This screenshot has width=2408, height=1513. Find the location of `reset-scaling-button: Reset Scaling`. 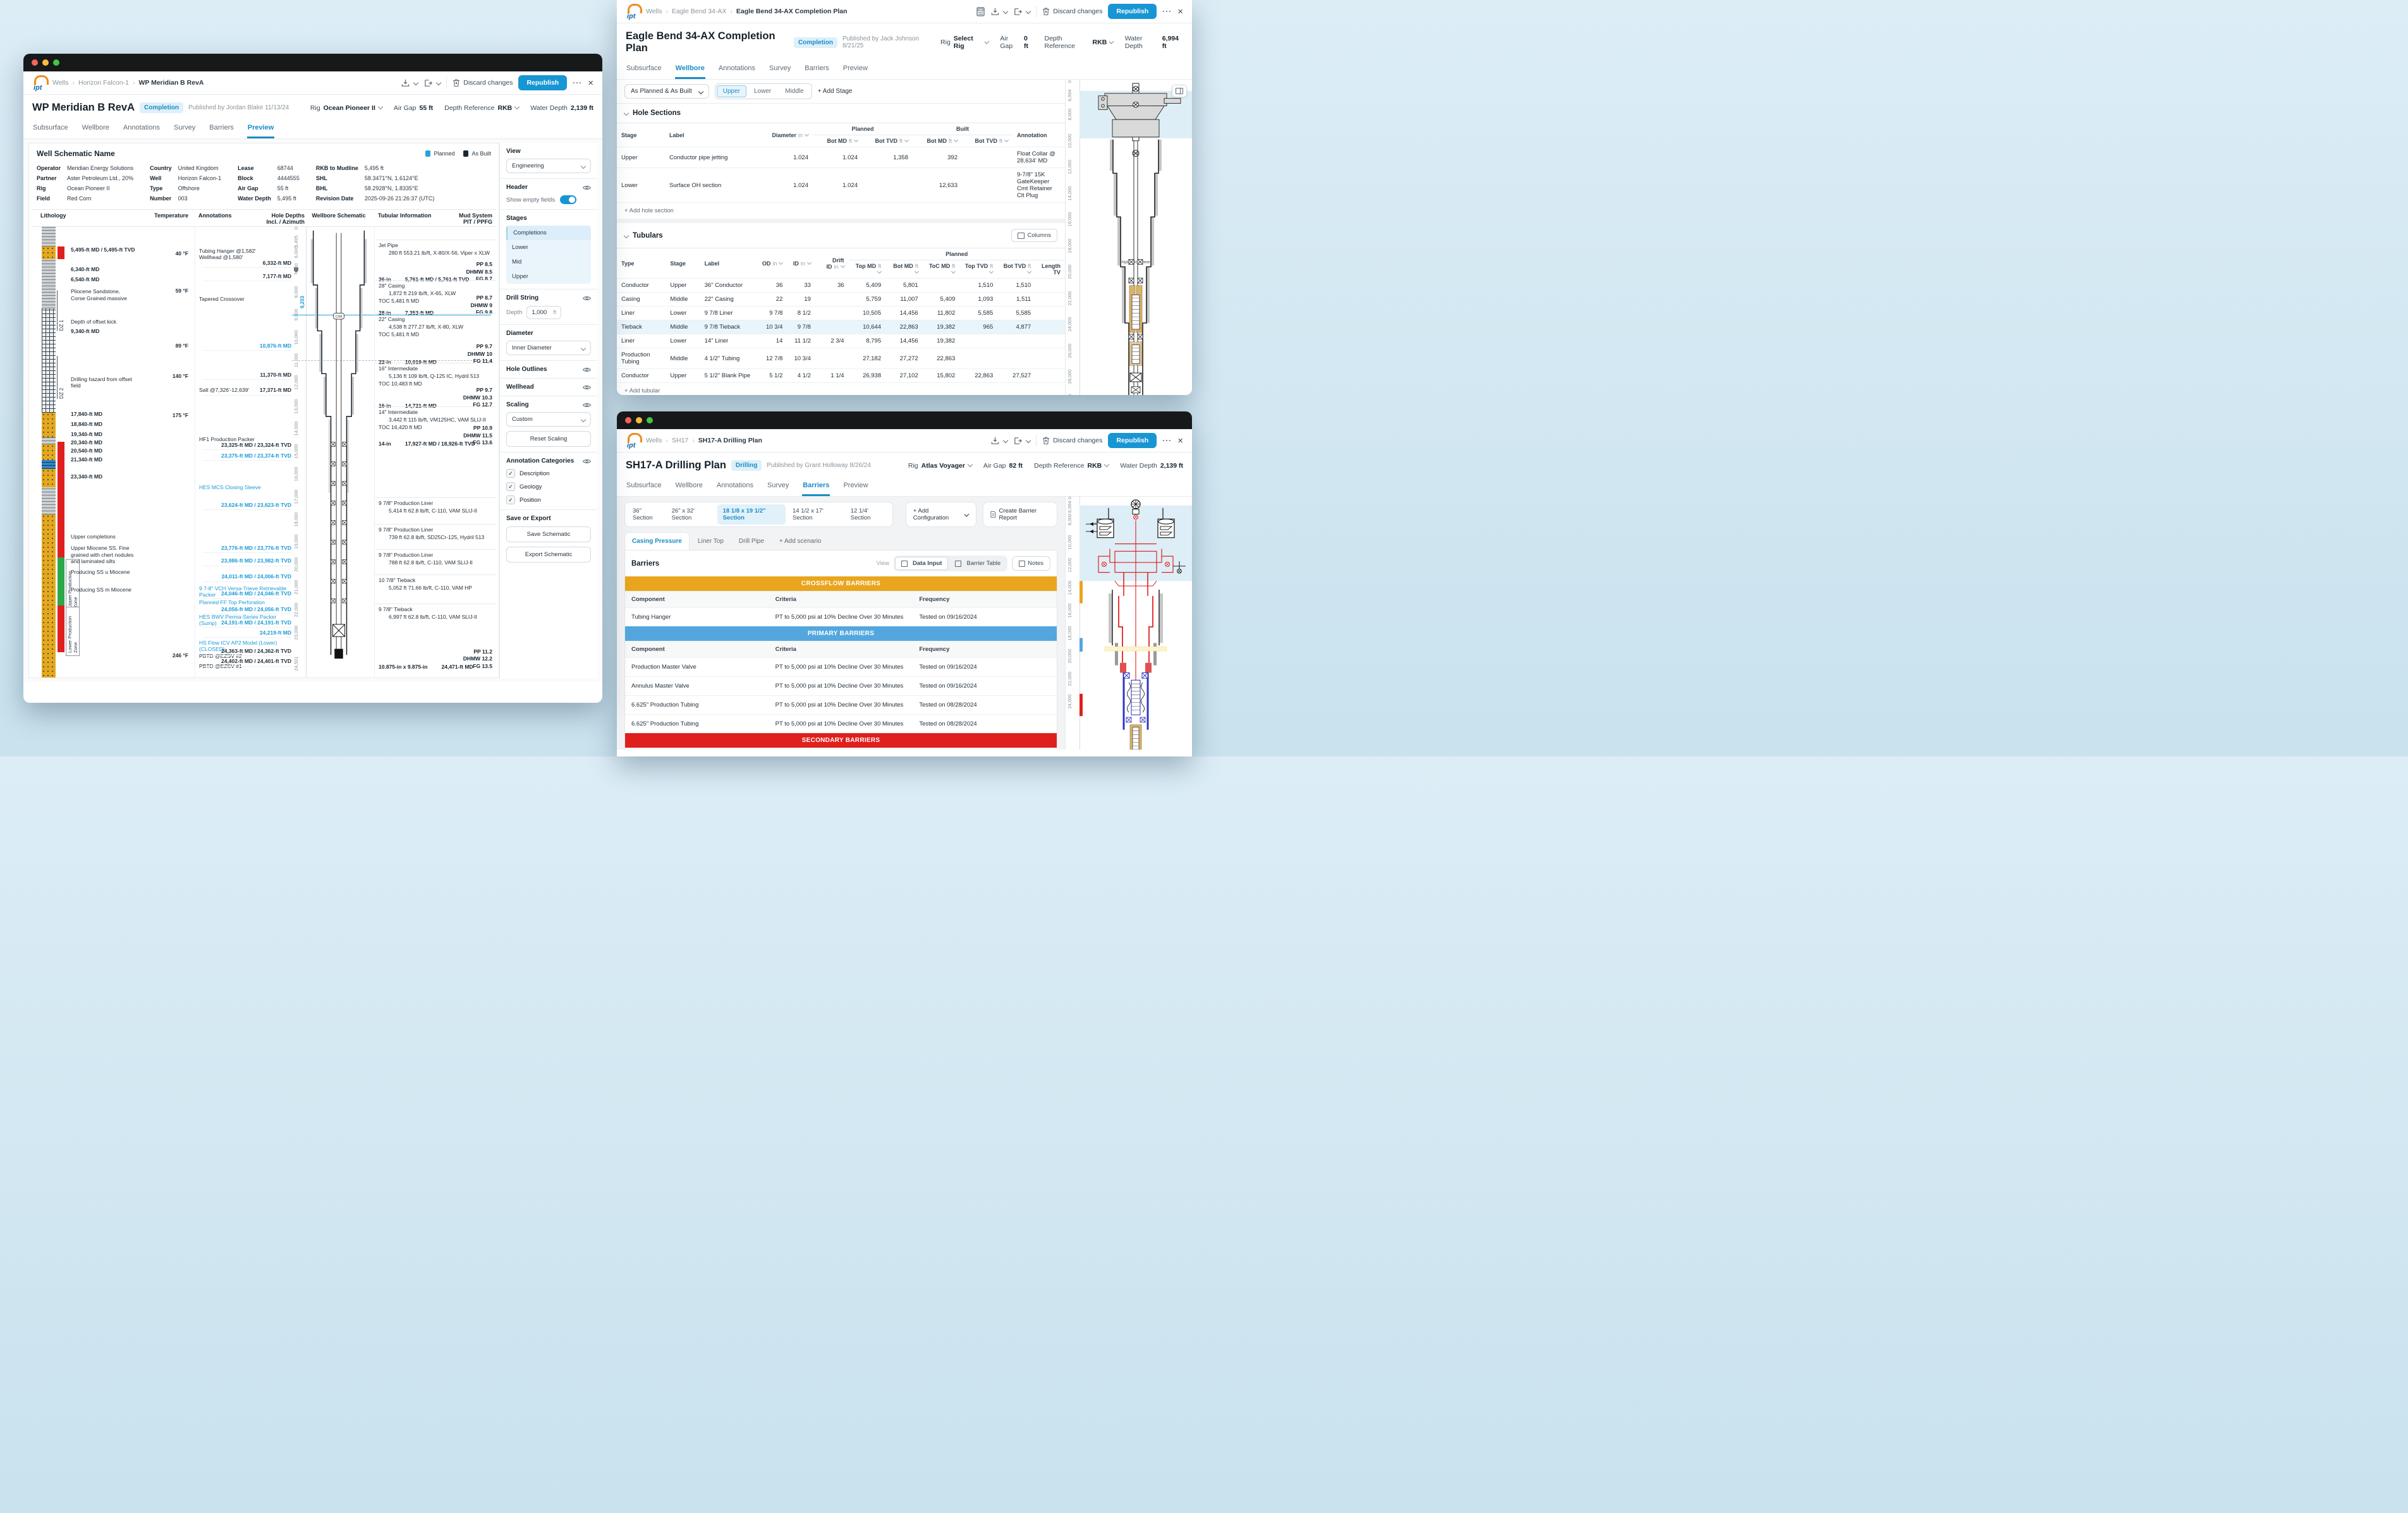

reset-scaling-button: Reset Scaling is located at coordinates (548, 439).